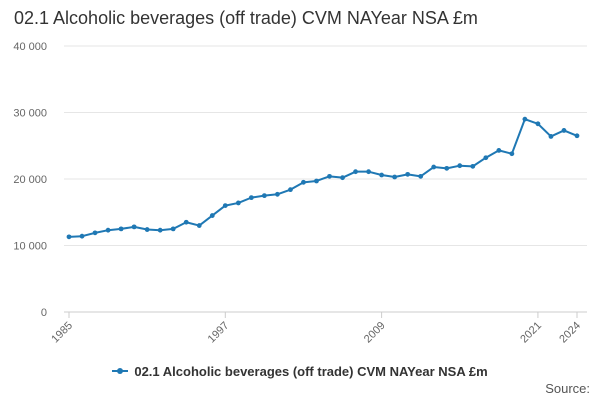 Image resolution: width=600 pixels, height=400 pixels. Describe the element at coordinates (375, 333) in the screenshot. I see `x-tick-label: 2009` at that location.